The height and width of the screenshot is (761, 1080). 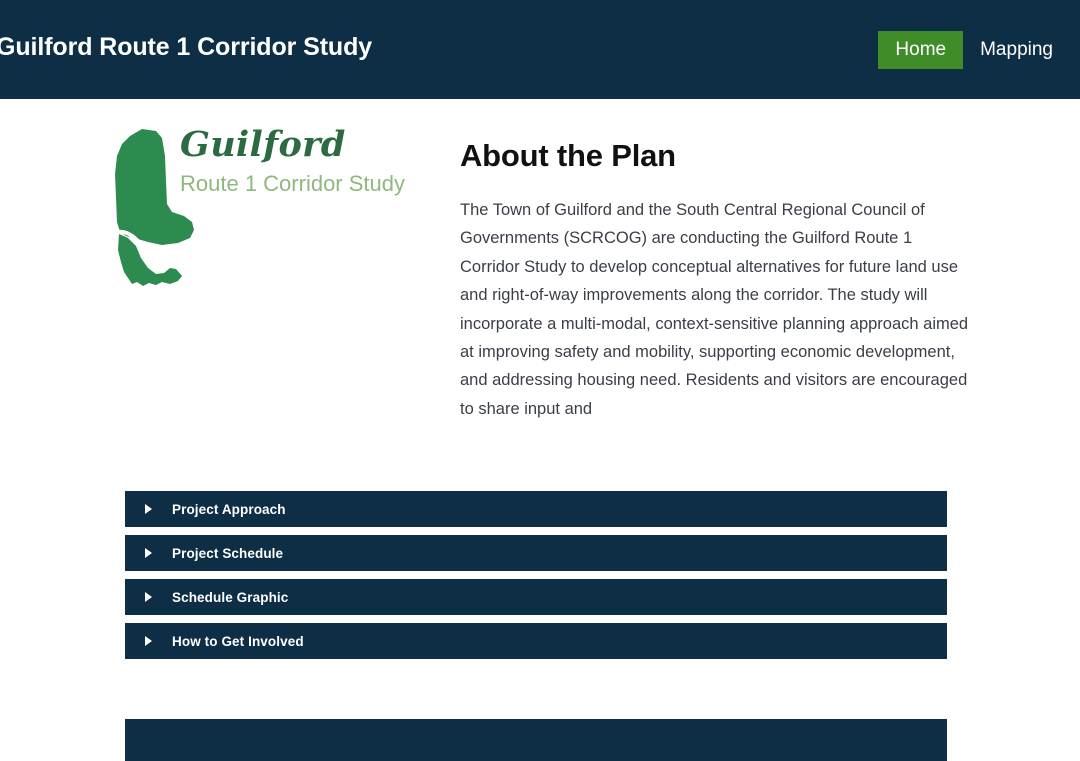 I want to click on accordion-item-how-to-get-involved: How to Get Involved, so click(x=536, y=641).